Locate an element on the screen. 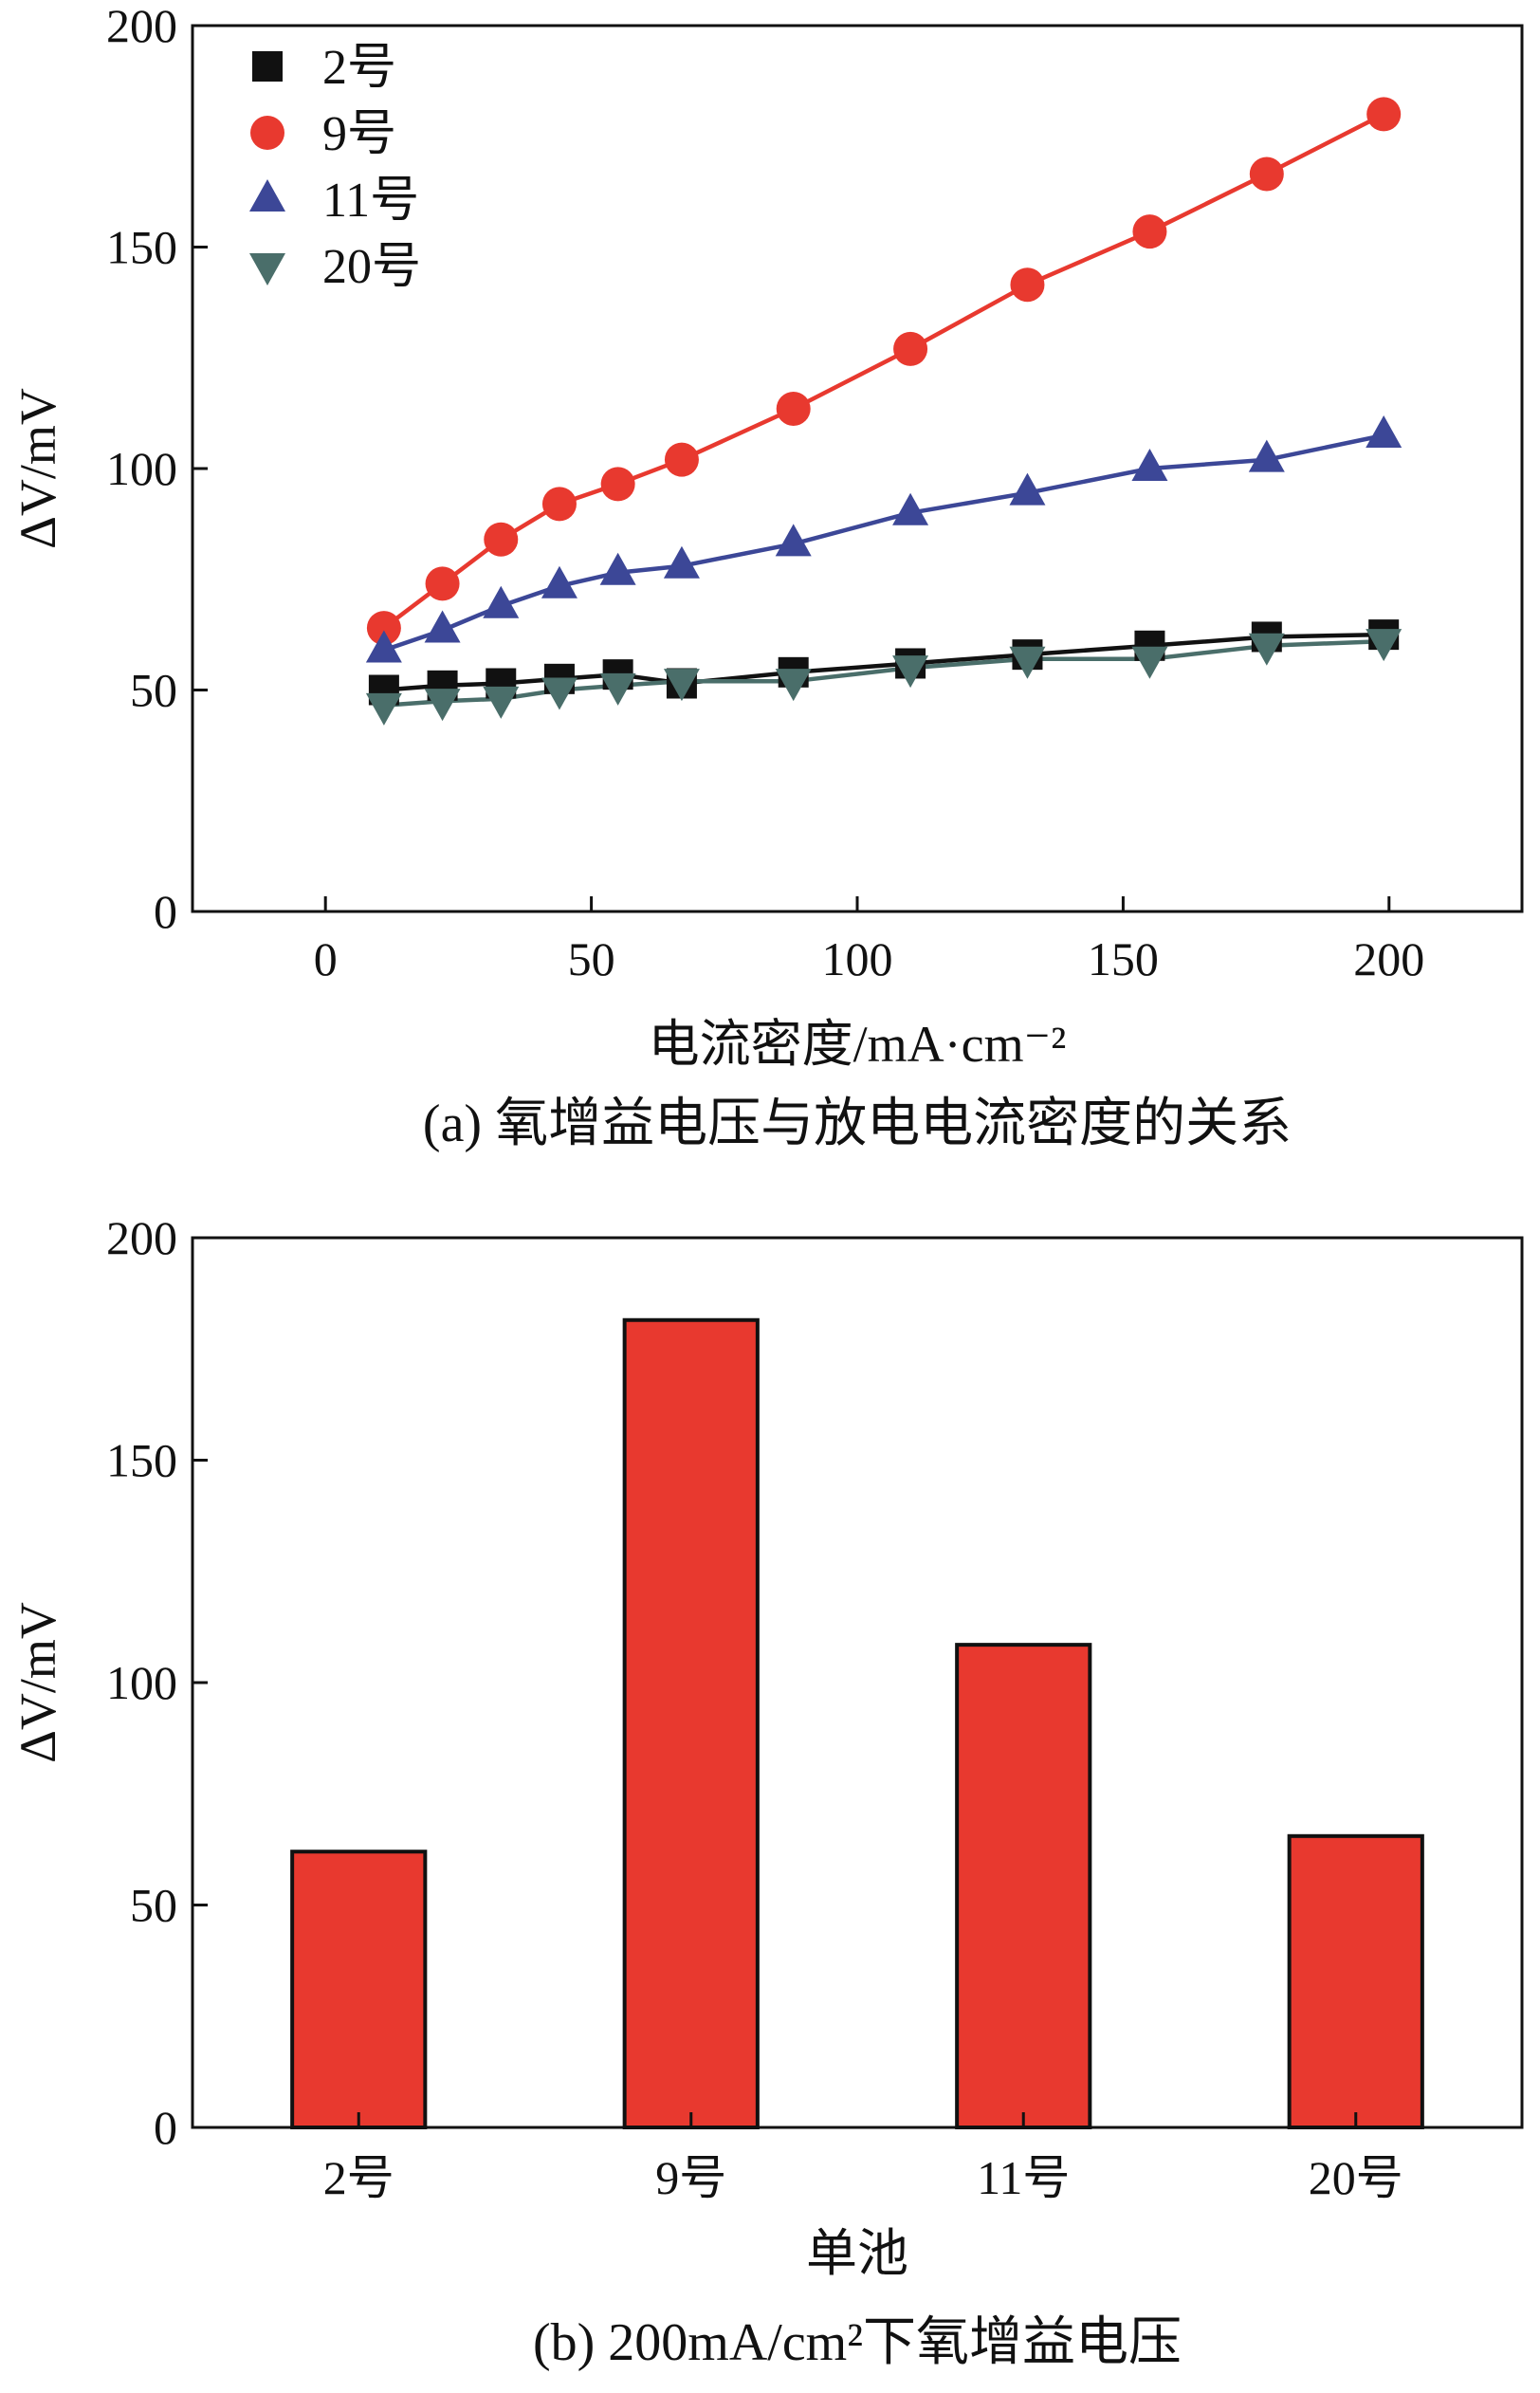 The width and height of the screenshot is (1540, 2393). x-tick-label: 9号 is located at coordinates (690, 2177).